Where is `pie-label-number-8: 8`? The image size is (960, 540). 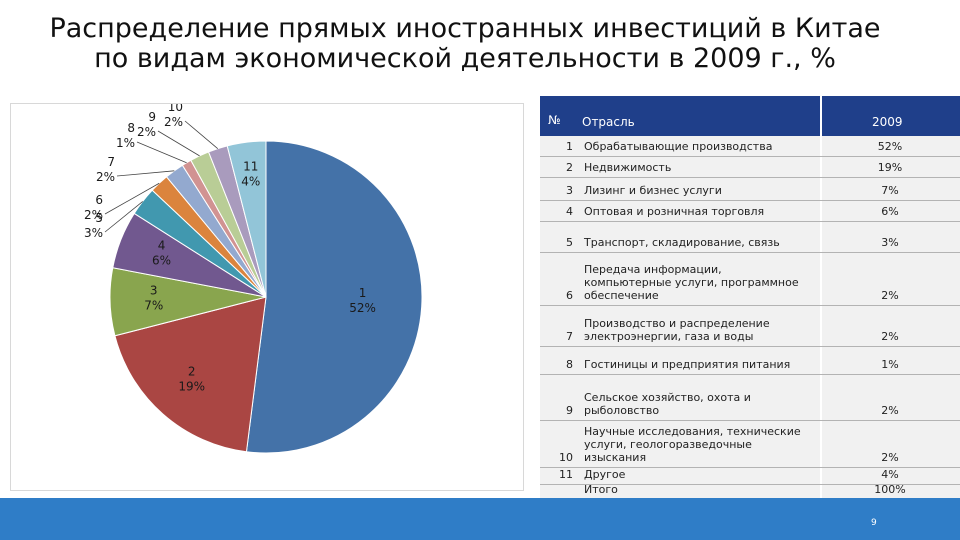
pie-label-number-8: 8 is located at coordinates (131, 128).